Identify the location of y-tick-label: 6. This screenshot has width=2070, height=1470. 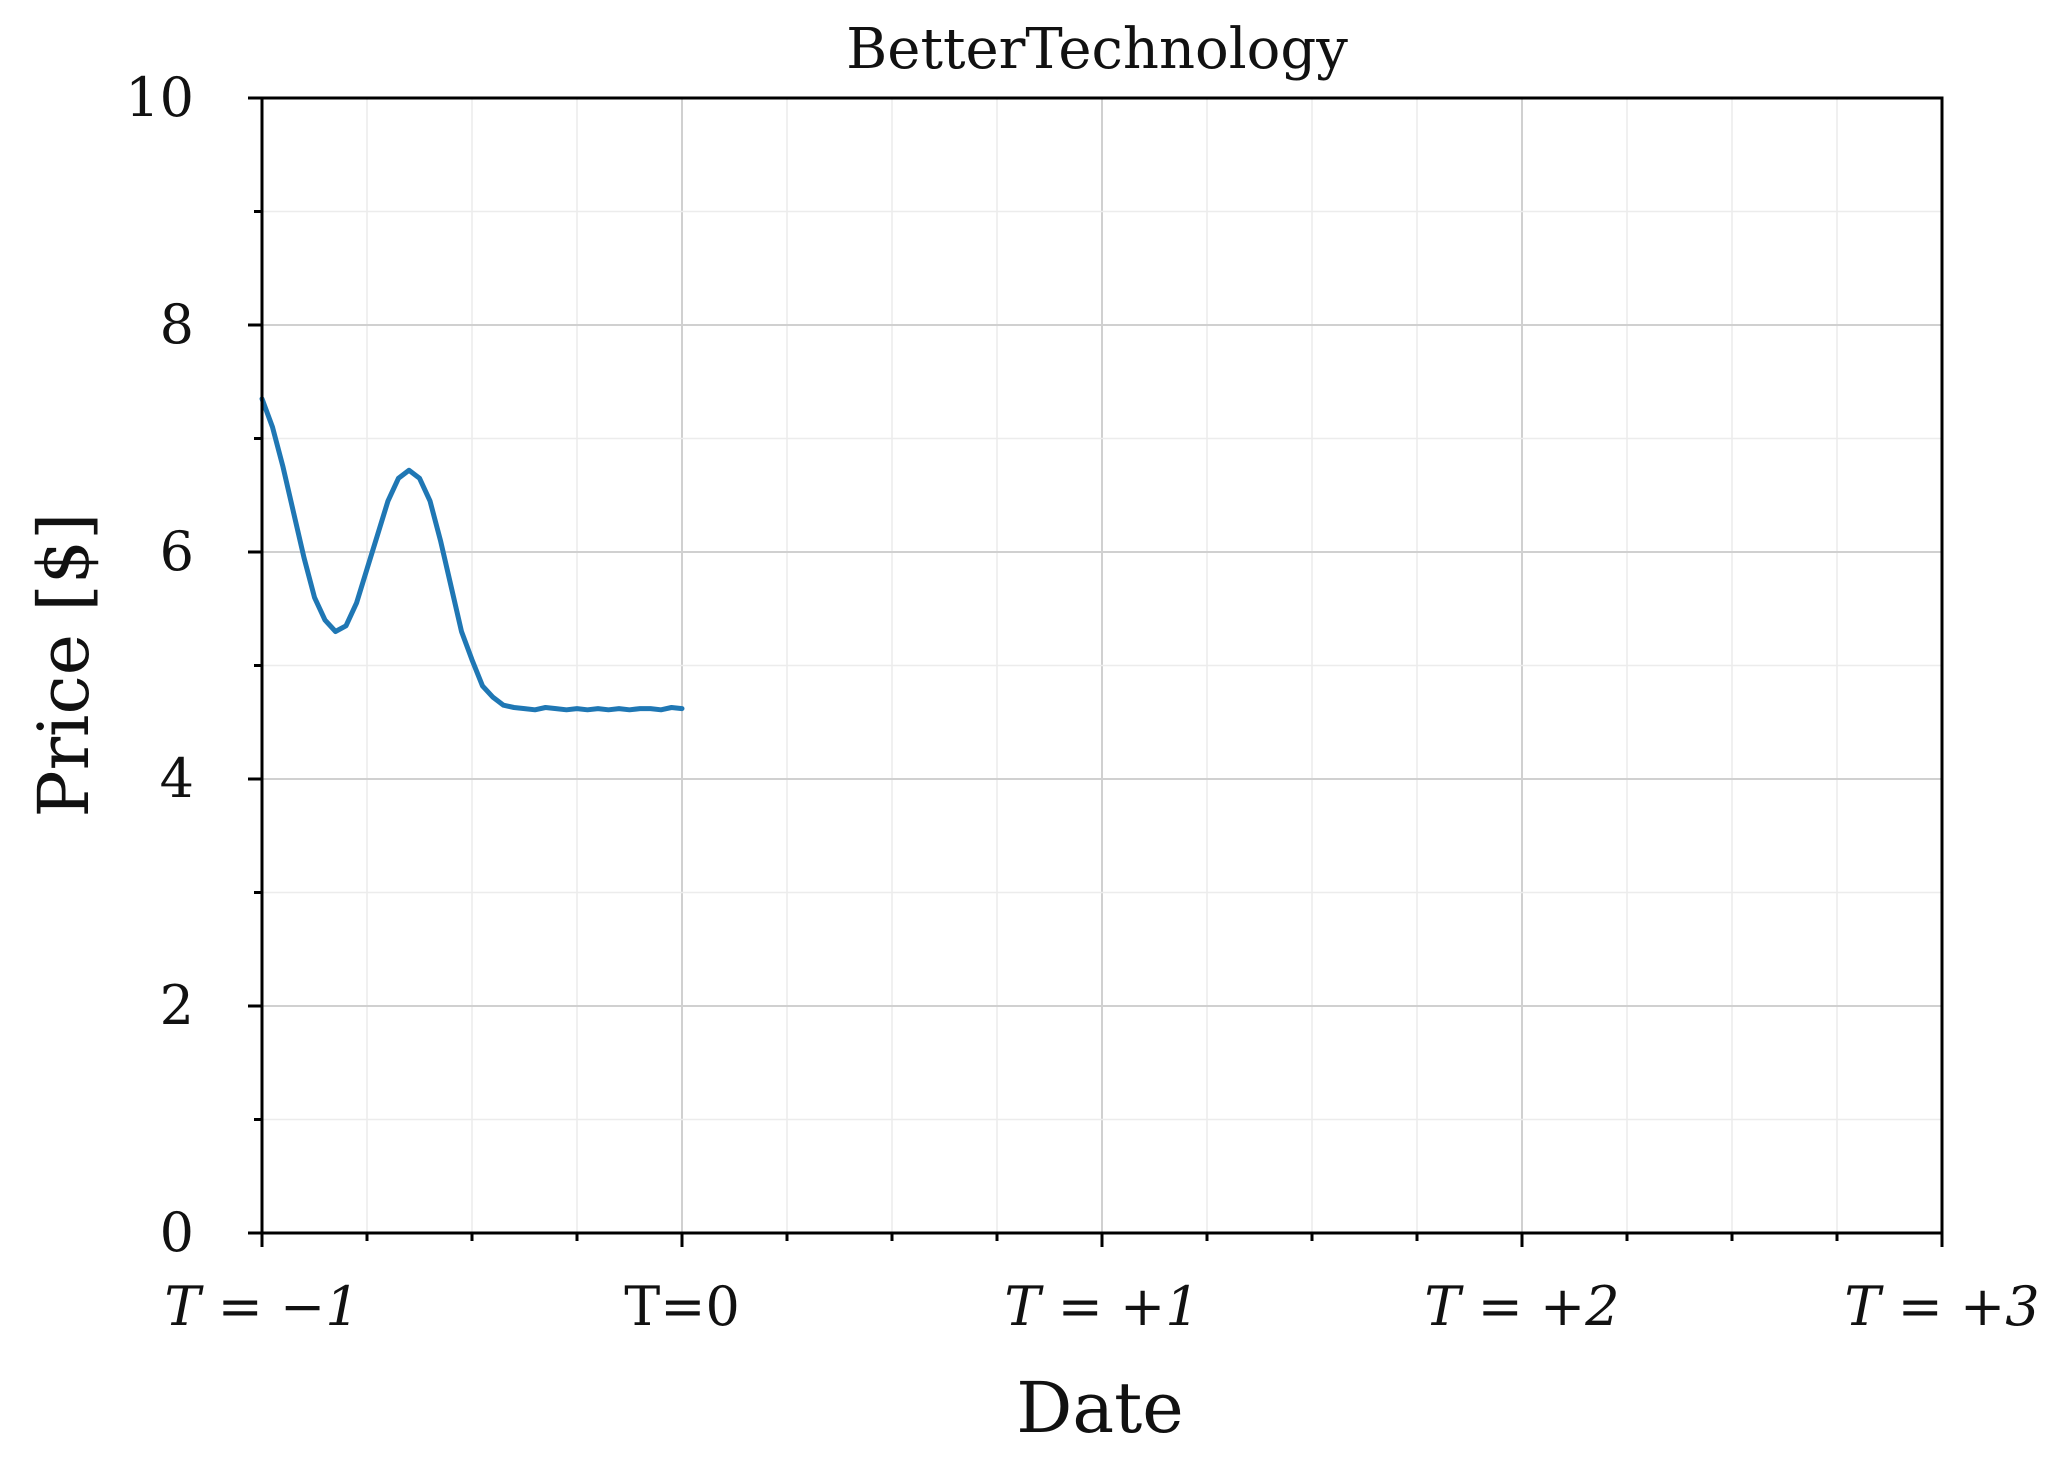
(177, 551).